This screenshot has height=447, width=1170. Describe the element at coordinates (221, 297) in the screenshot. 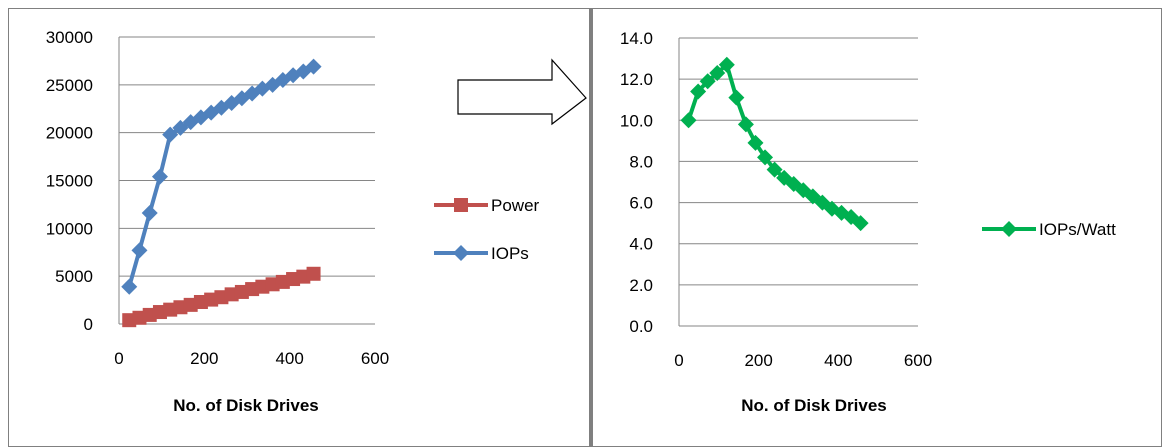

I see `power-series` at that location.